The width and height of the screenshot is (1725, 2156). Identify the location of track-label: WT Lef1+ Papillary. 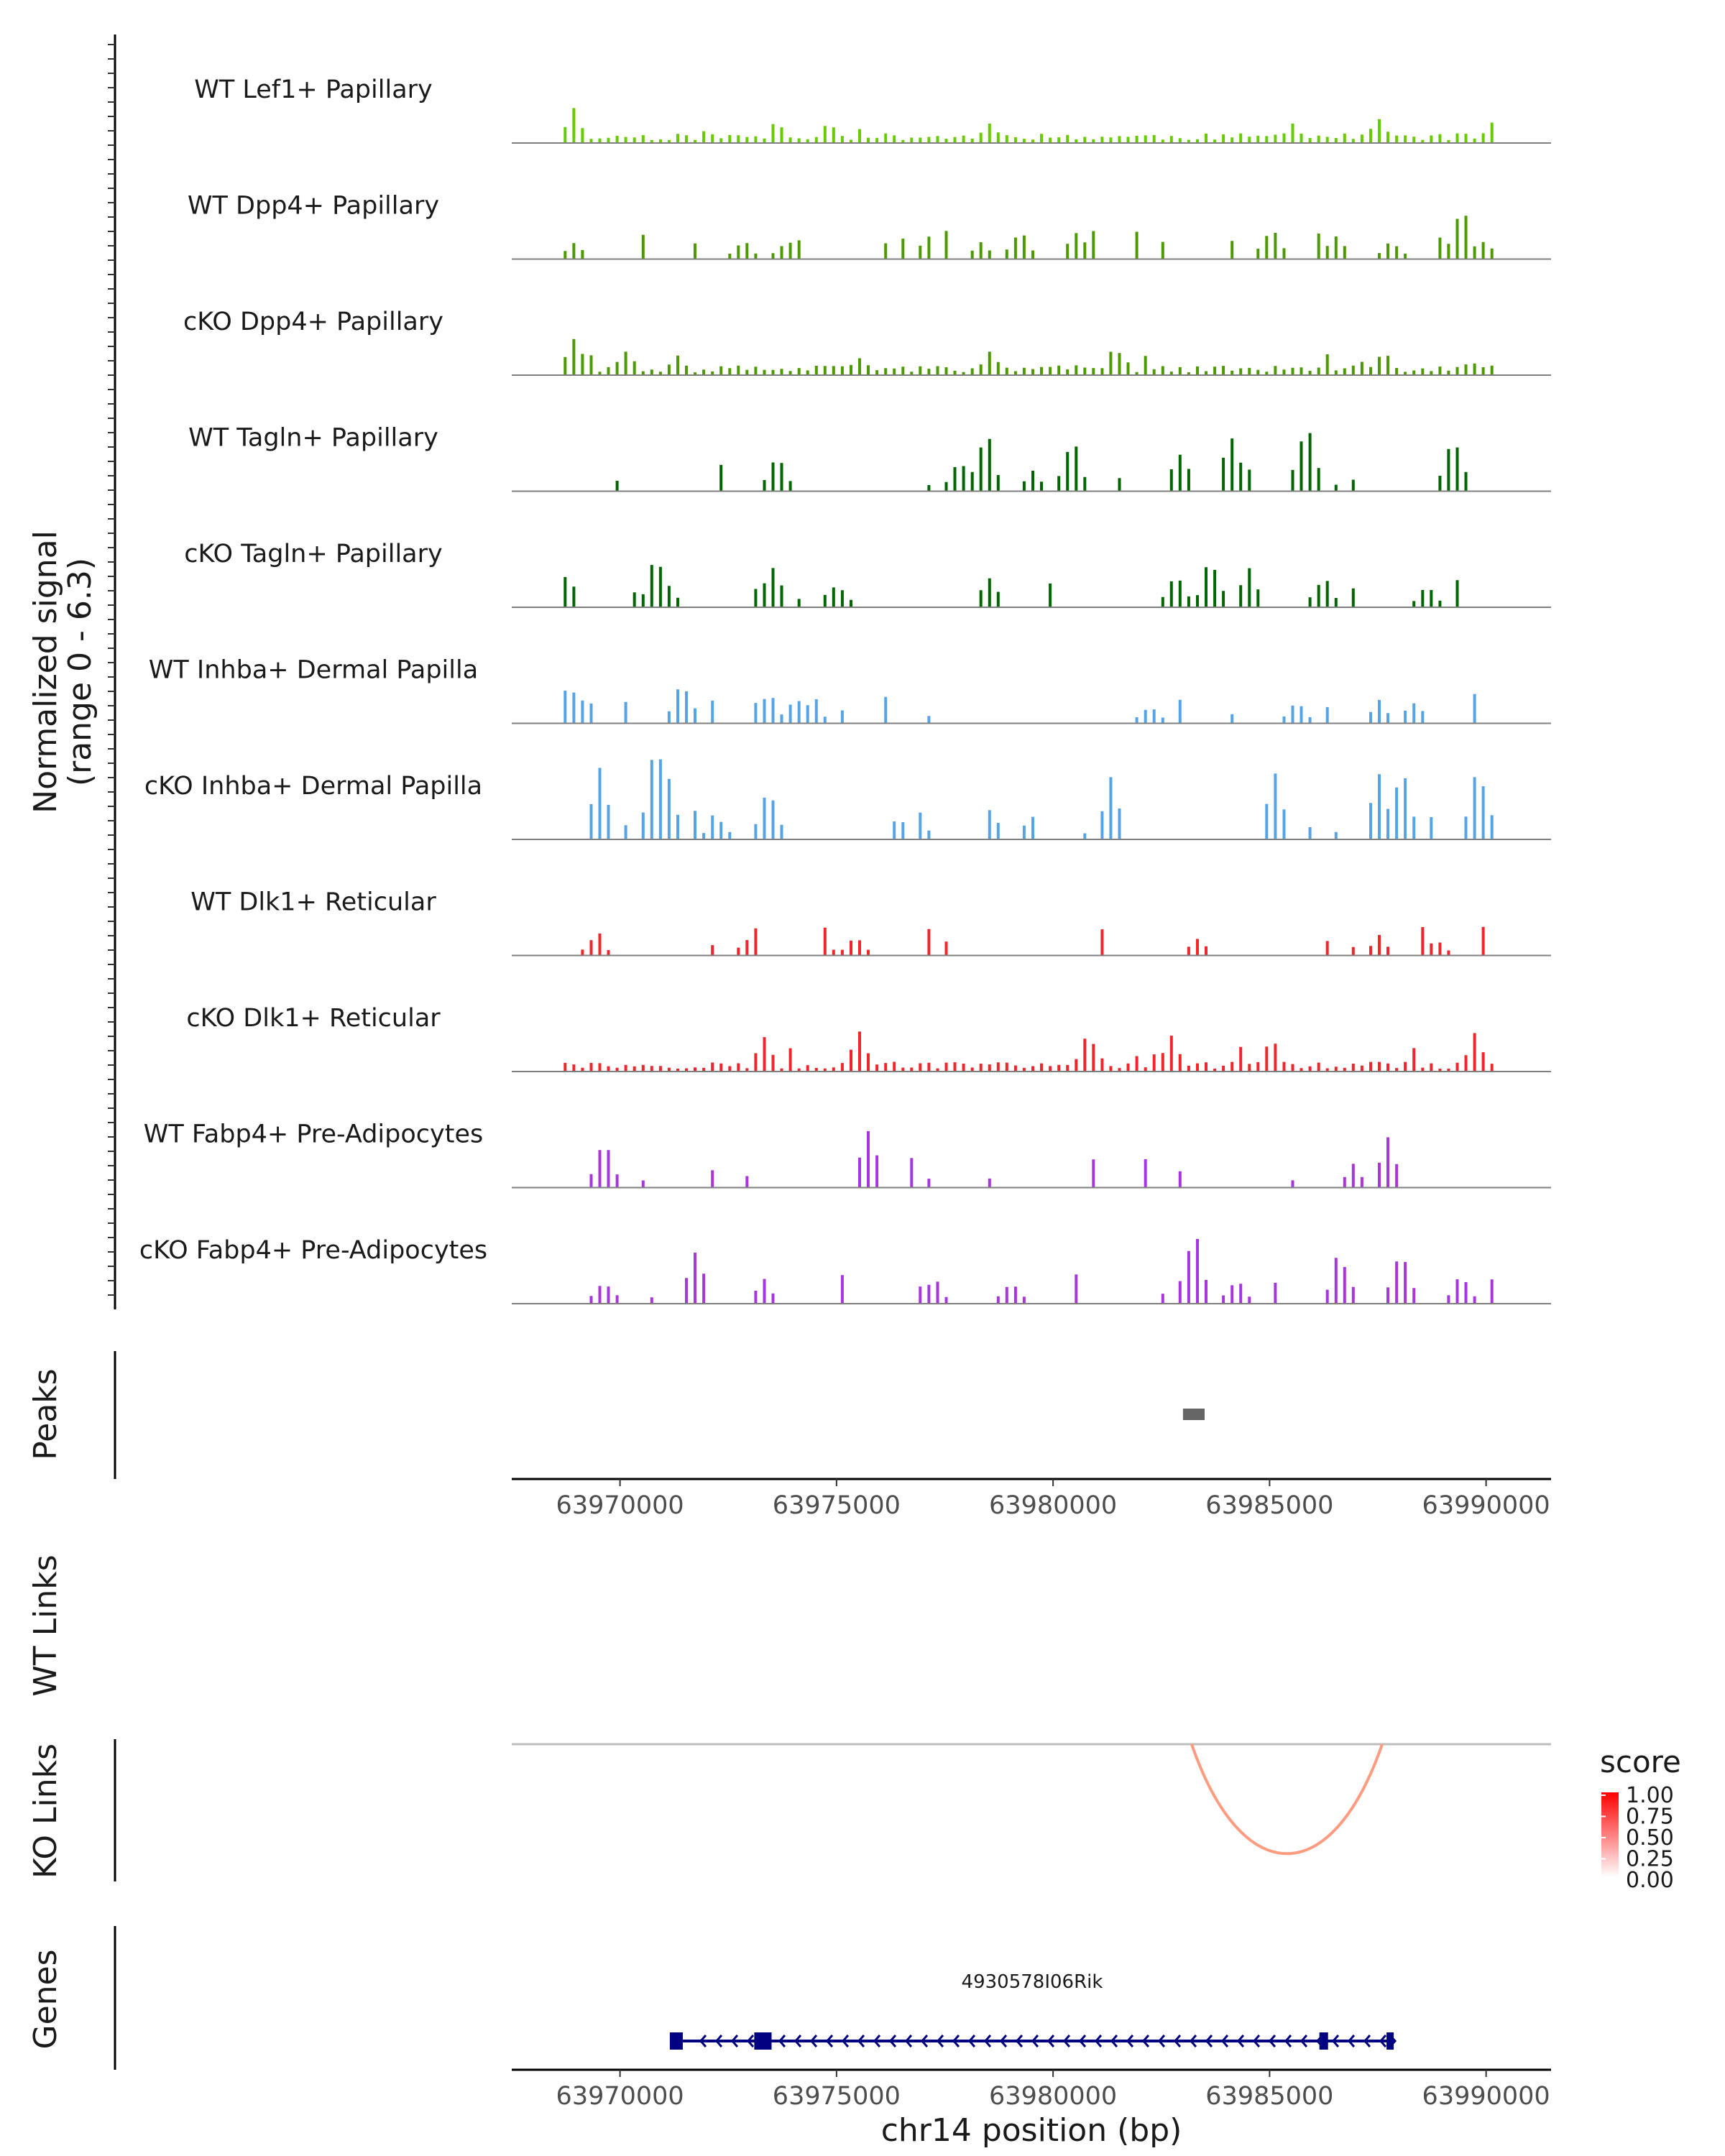
(313, 90).